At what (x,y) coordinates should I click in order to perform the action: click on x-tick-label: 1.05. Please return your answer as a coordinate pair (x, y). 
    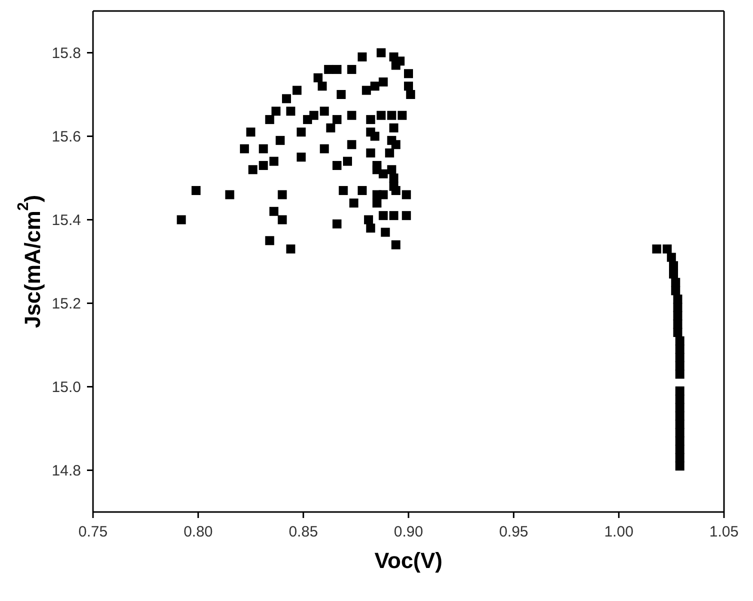
    Looking at the image, I should click on (724, 532).